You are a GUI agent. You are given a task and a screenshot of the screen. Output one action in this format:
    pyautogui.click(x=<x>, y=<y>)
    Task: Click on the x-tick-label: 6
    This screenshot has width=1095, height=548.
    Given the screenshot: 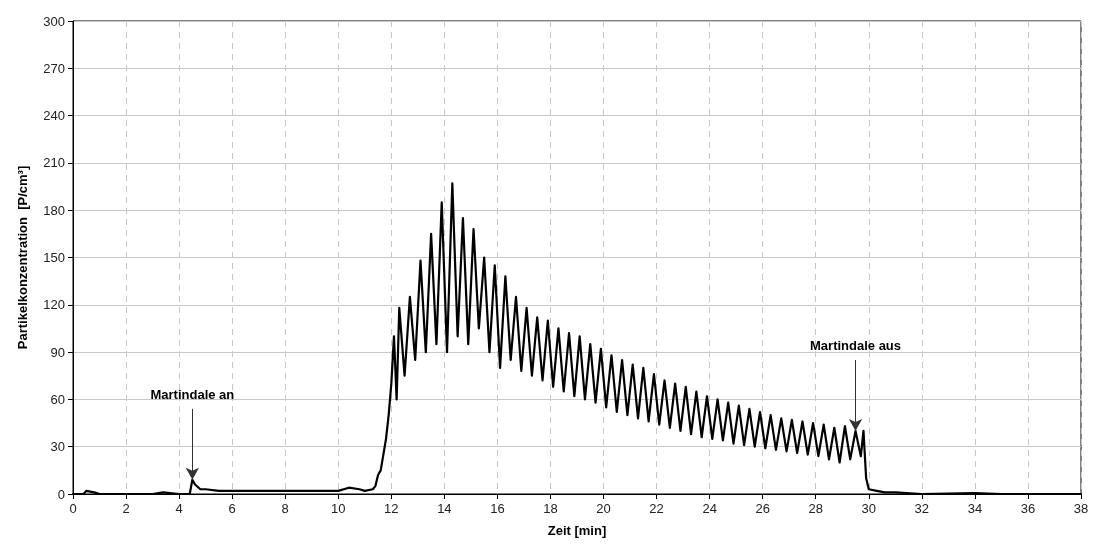 What is the action you would take?
    pyautogui.click(x=232, y=508)
    